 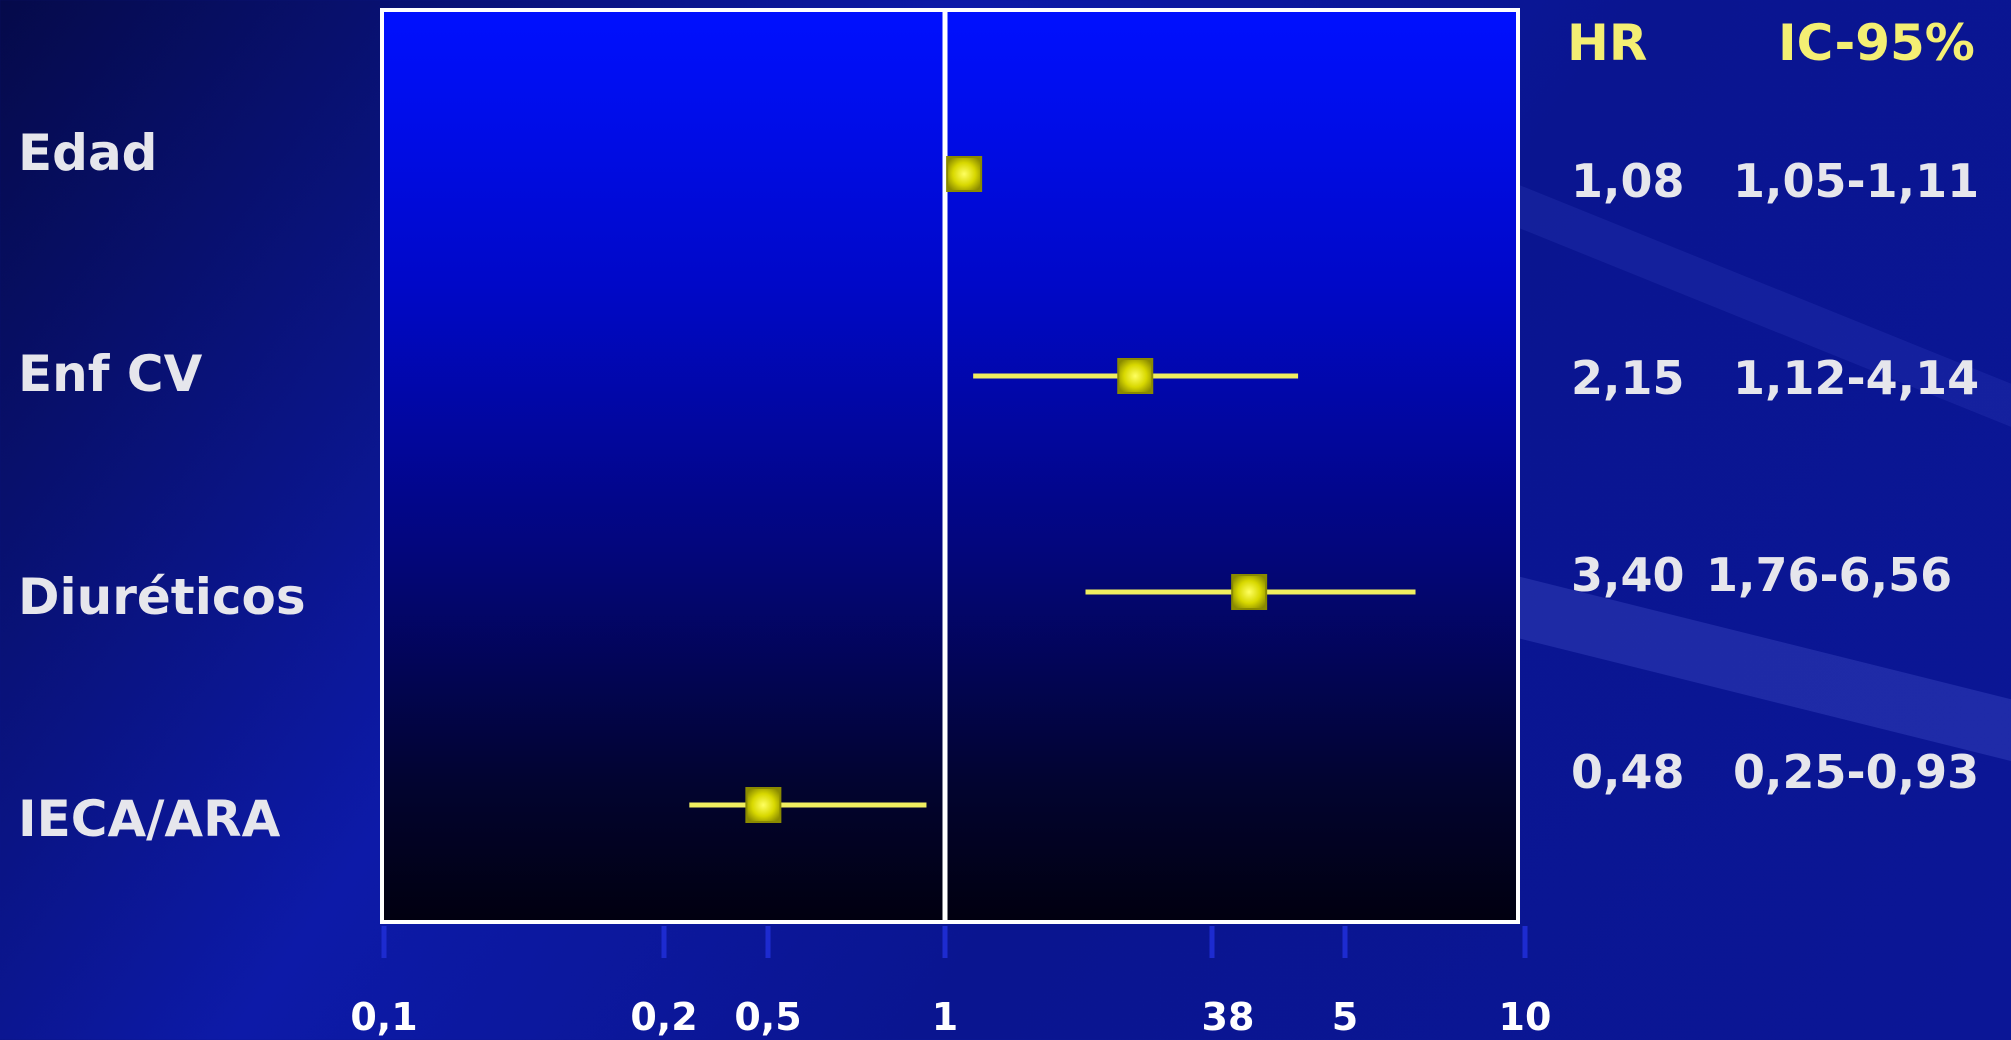 What do you see at coordinates (162, 597) in the screenshot?
I see `row-label-diureticos: Diuréticos` at bounding box center [162, 597].